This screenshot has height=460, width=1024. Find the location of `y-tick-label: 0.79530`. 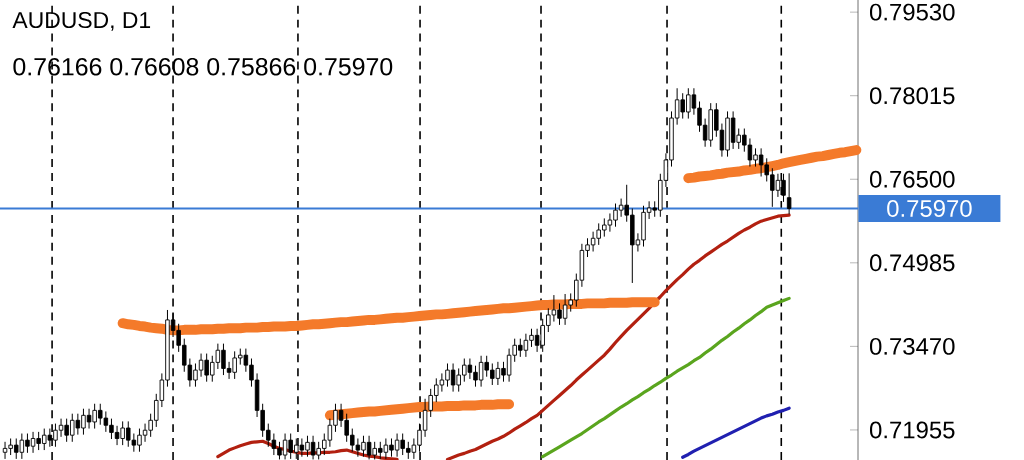

y-tick-label: 0.79530 is located at coordinates (912, 12).